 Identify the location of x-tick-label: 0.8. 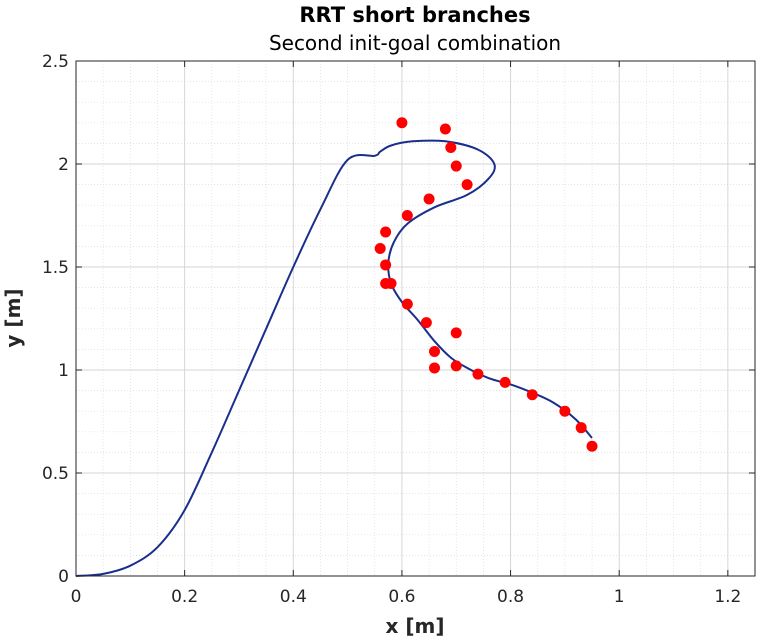
(510, 597).